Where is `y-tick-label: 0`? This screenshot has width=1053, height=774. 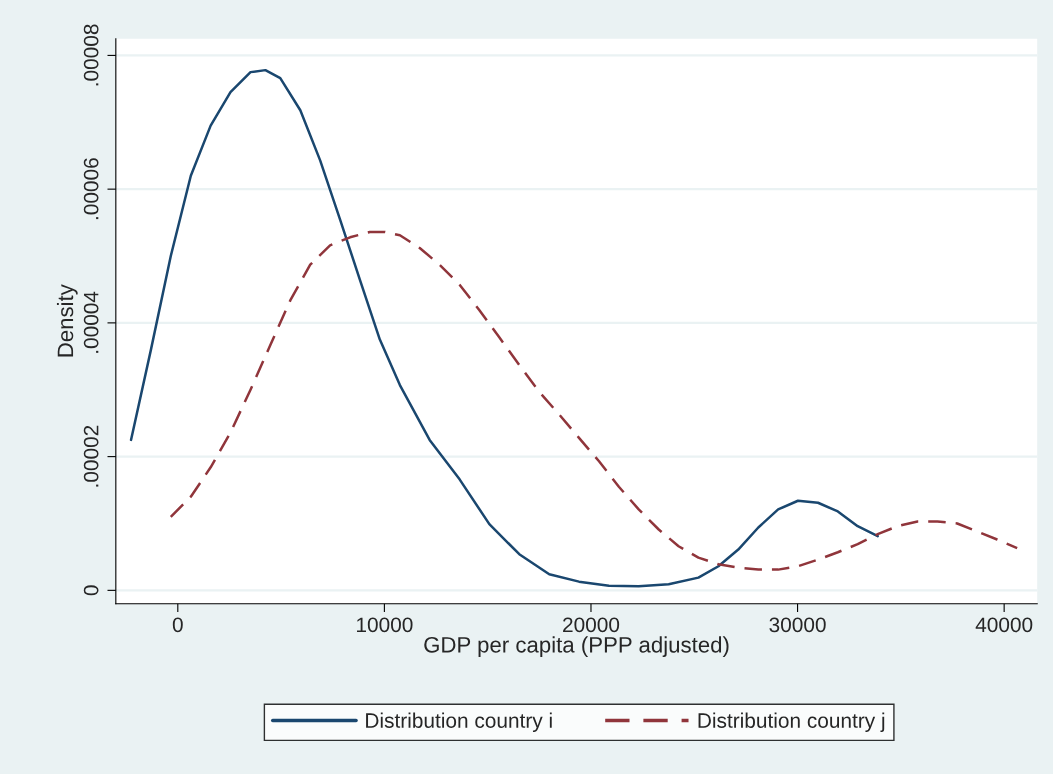 y-tick-label: 0 is located at coordinates (91, 590).